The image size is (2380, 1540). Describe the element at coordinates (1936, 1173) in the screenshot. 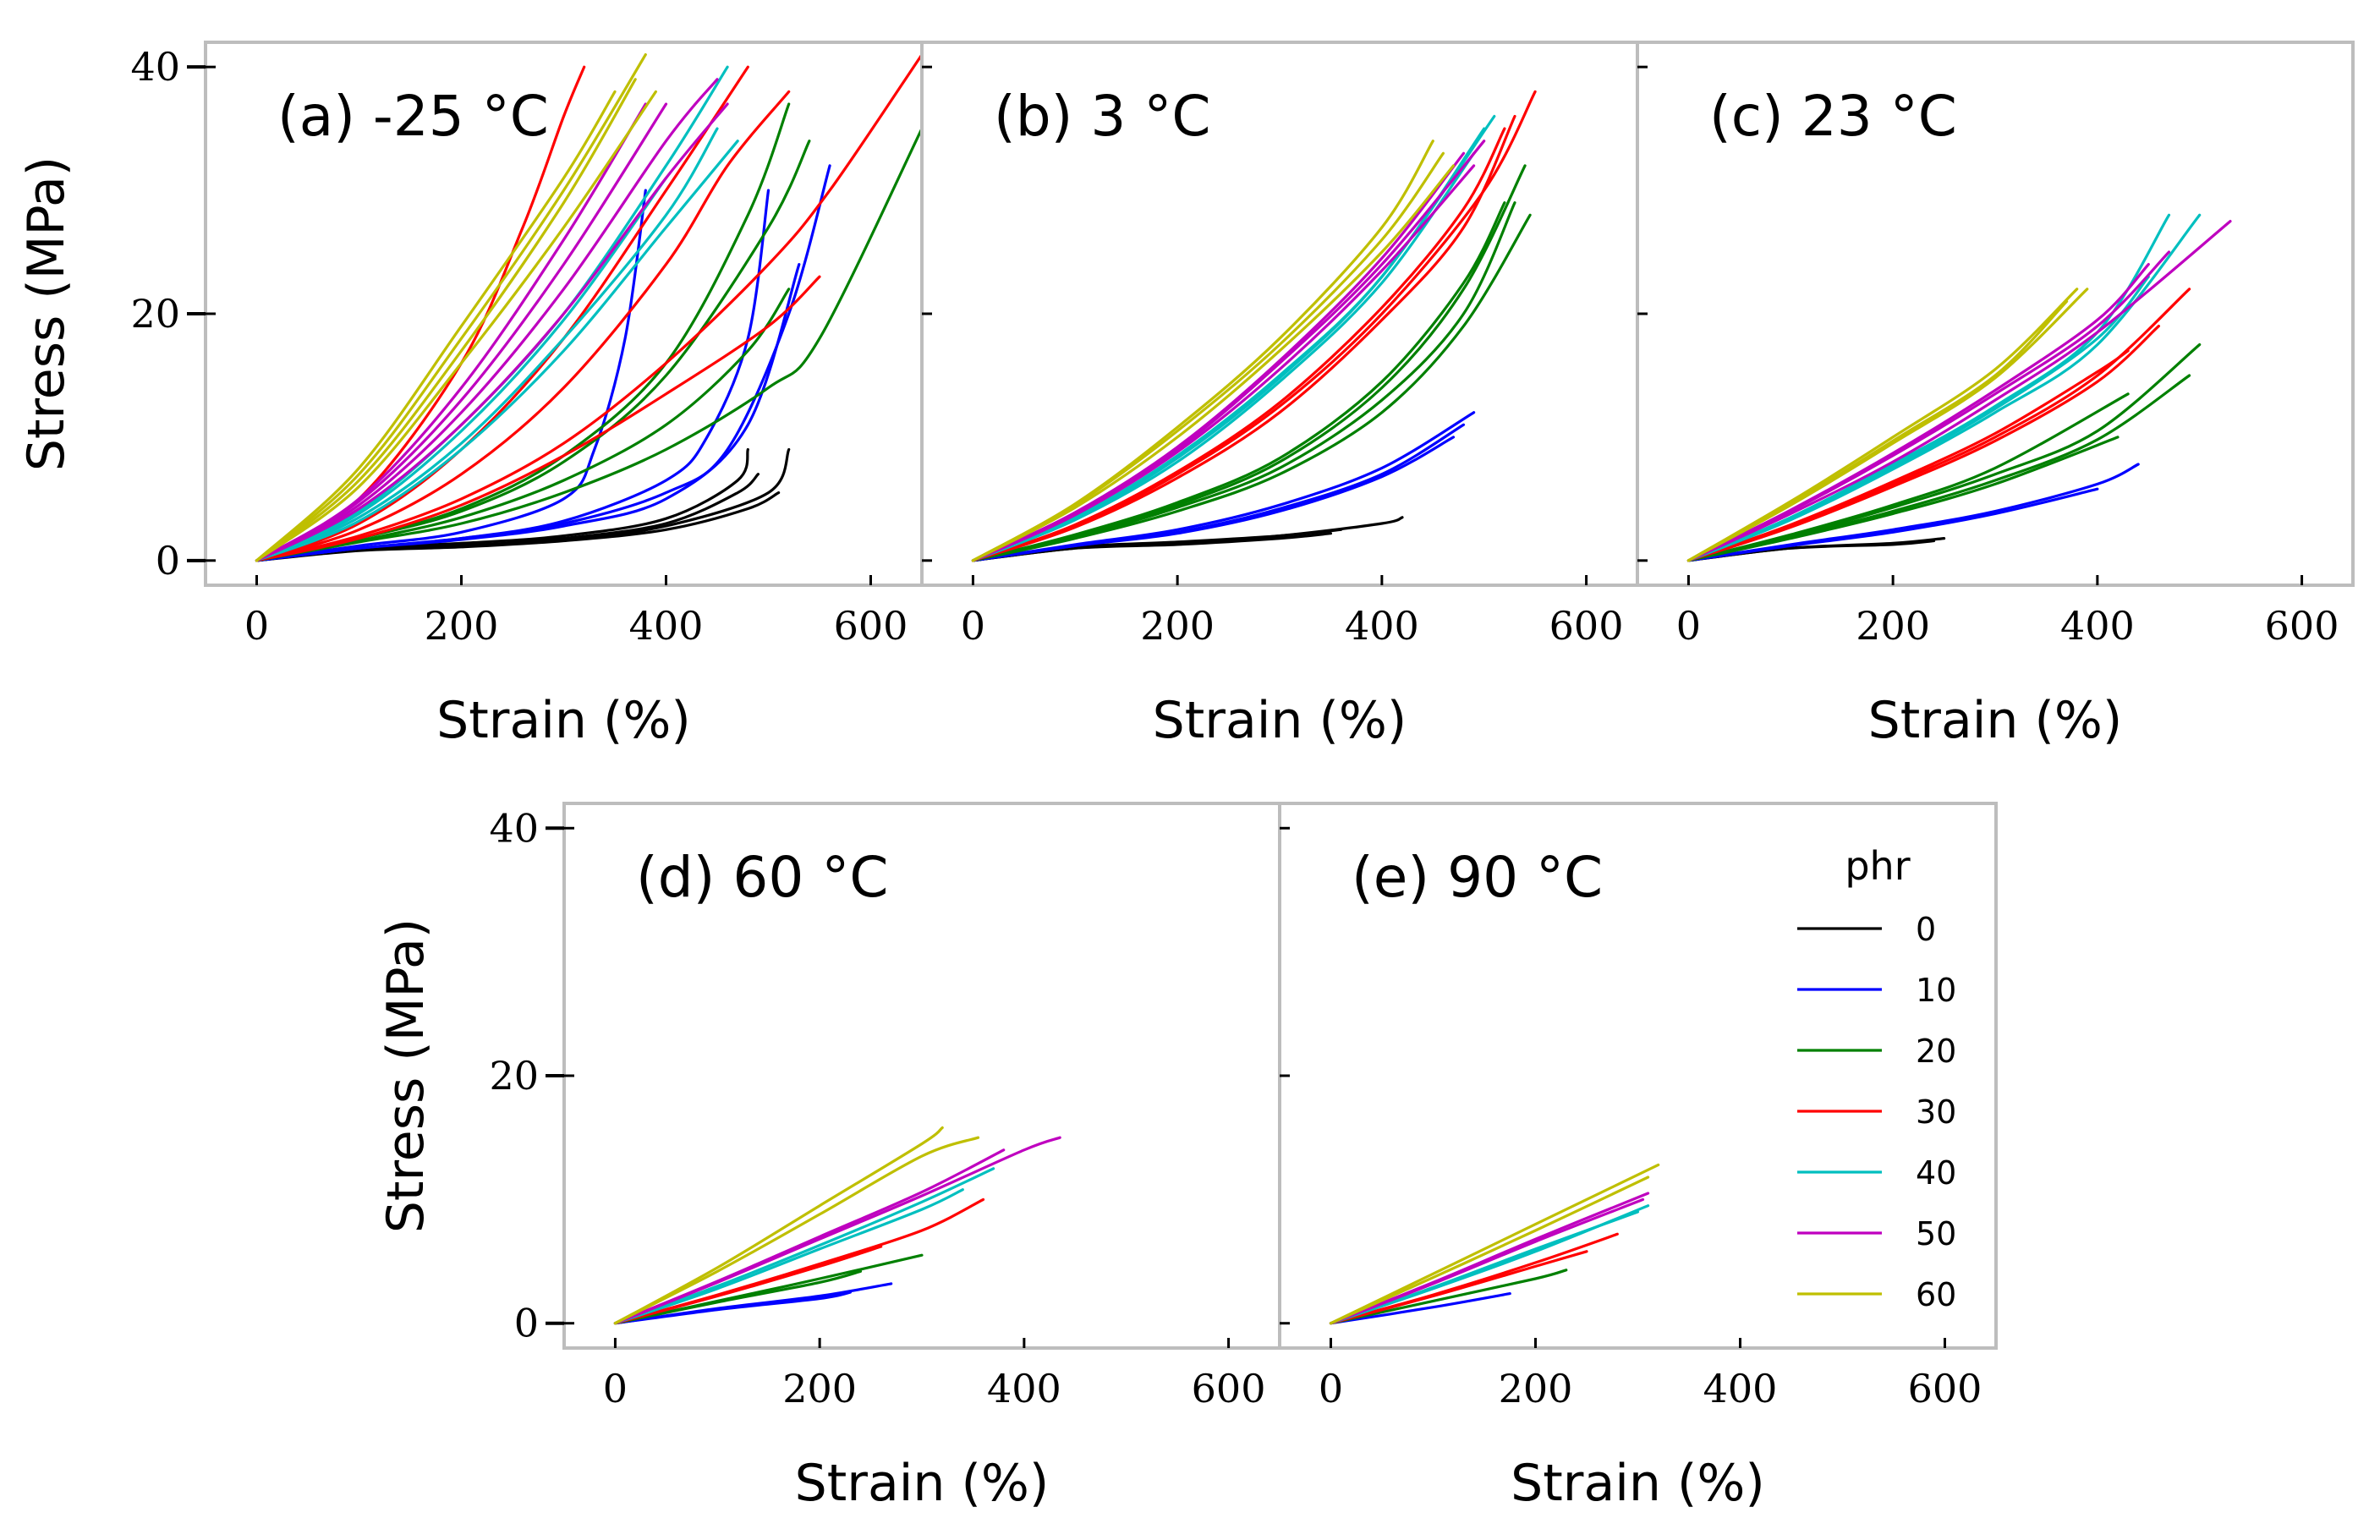

I see `legend-label-40: 40` at that location.